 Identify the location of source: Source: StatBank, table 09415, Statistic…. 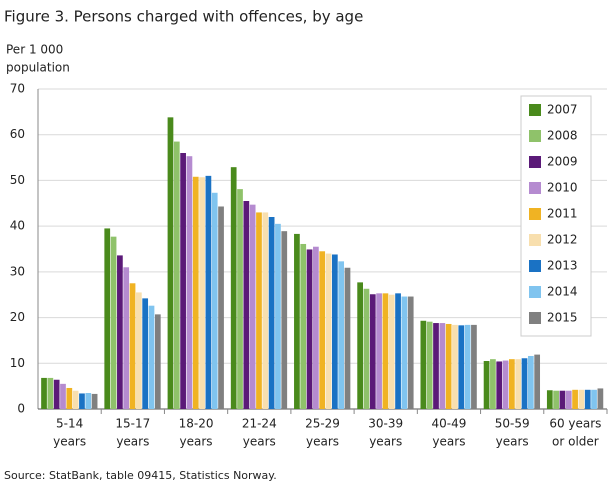
(140, 475).